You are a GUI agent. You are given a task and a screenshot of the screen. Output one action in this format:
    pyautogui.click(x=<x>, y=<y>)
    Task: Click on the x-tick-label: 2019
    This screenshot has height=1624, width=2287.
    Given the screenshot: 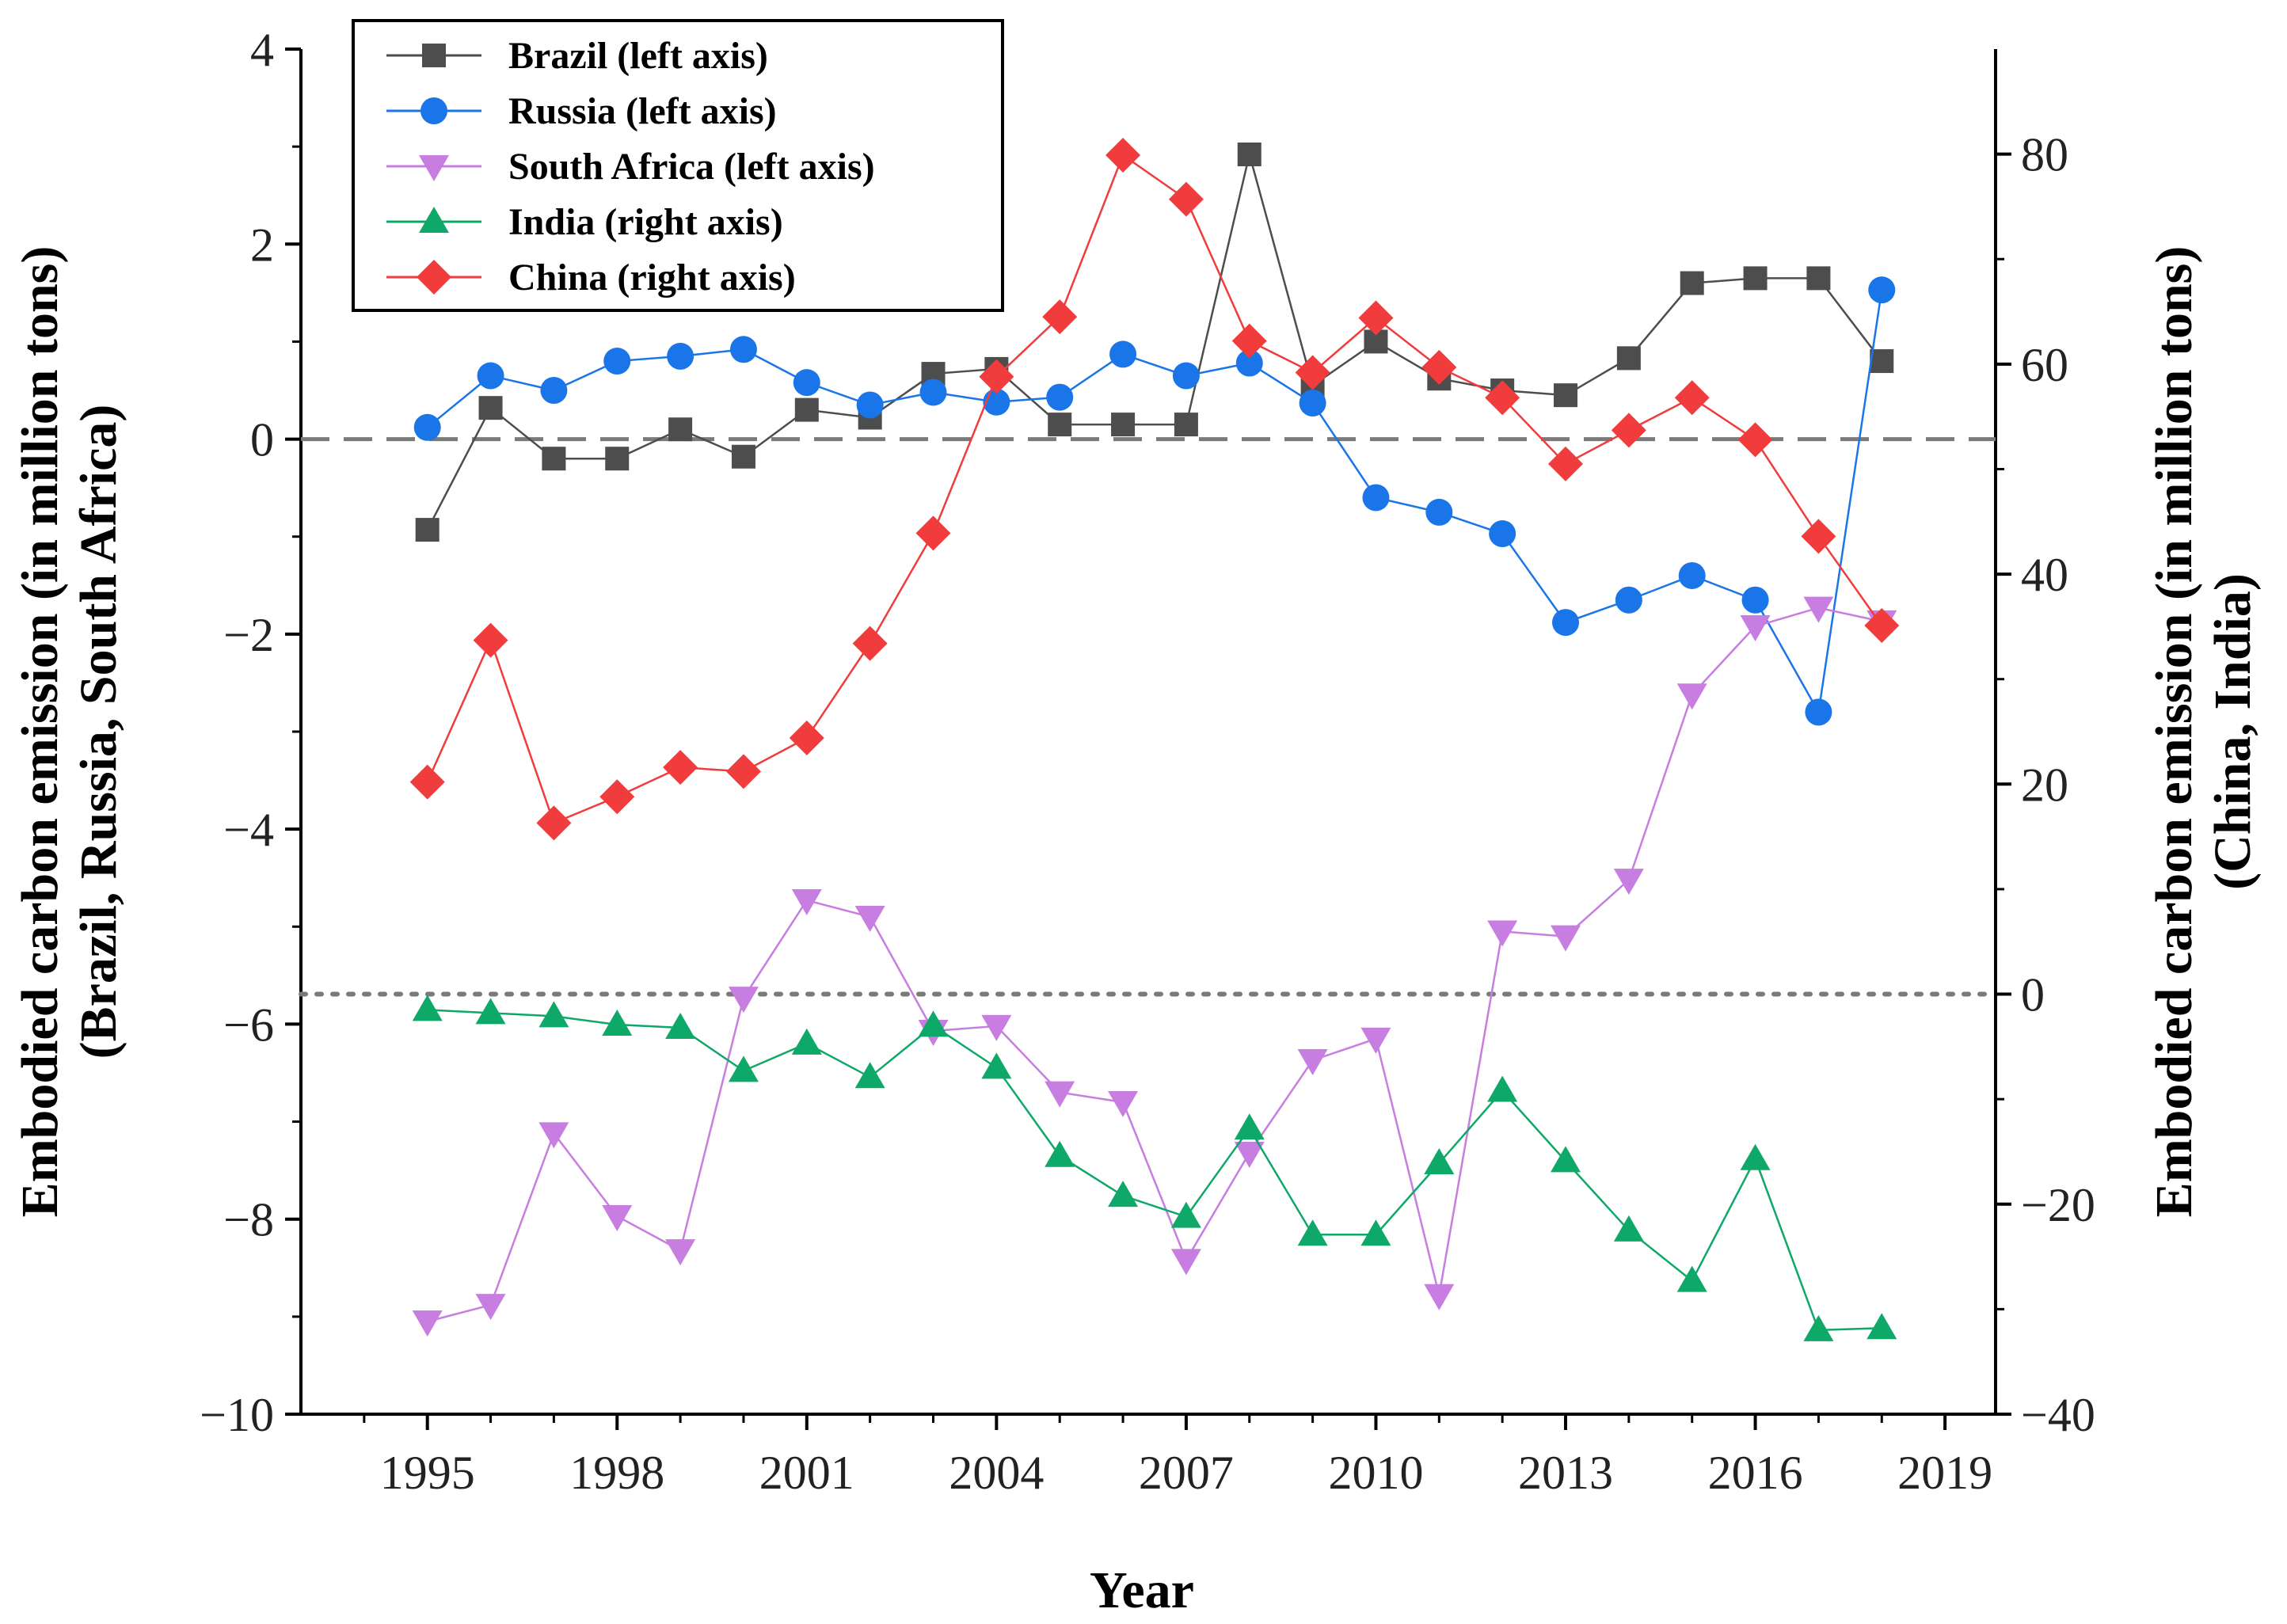 What is the action you would take?
    pyautogui.click(x=1944, y=1473)
    